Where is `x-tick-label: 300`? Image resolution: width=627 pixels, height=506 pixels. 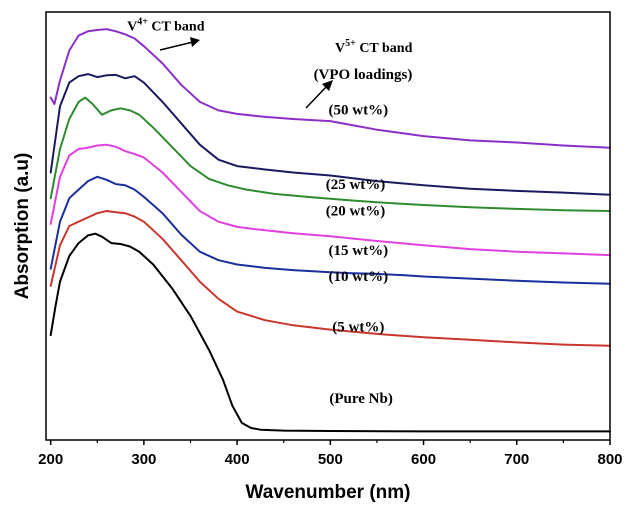 x-tick-label: 300 is located at coordinates (143, 459).